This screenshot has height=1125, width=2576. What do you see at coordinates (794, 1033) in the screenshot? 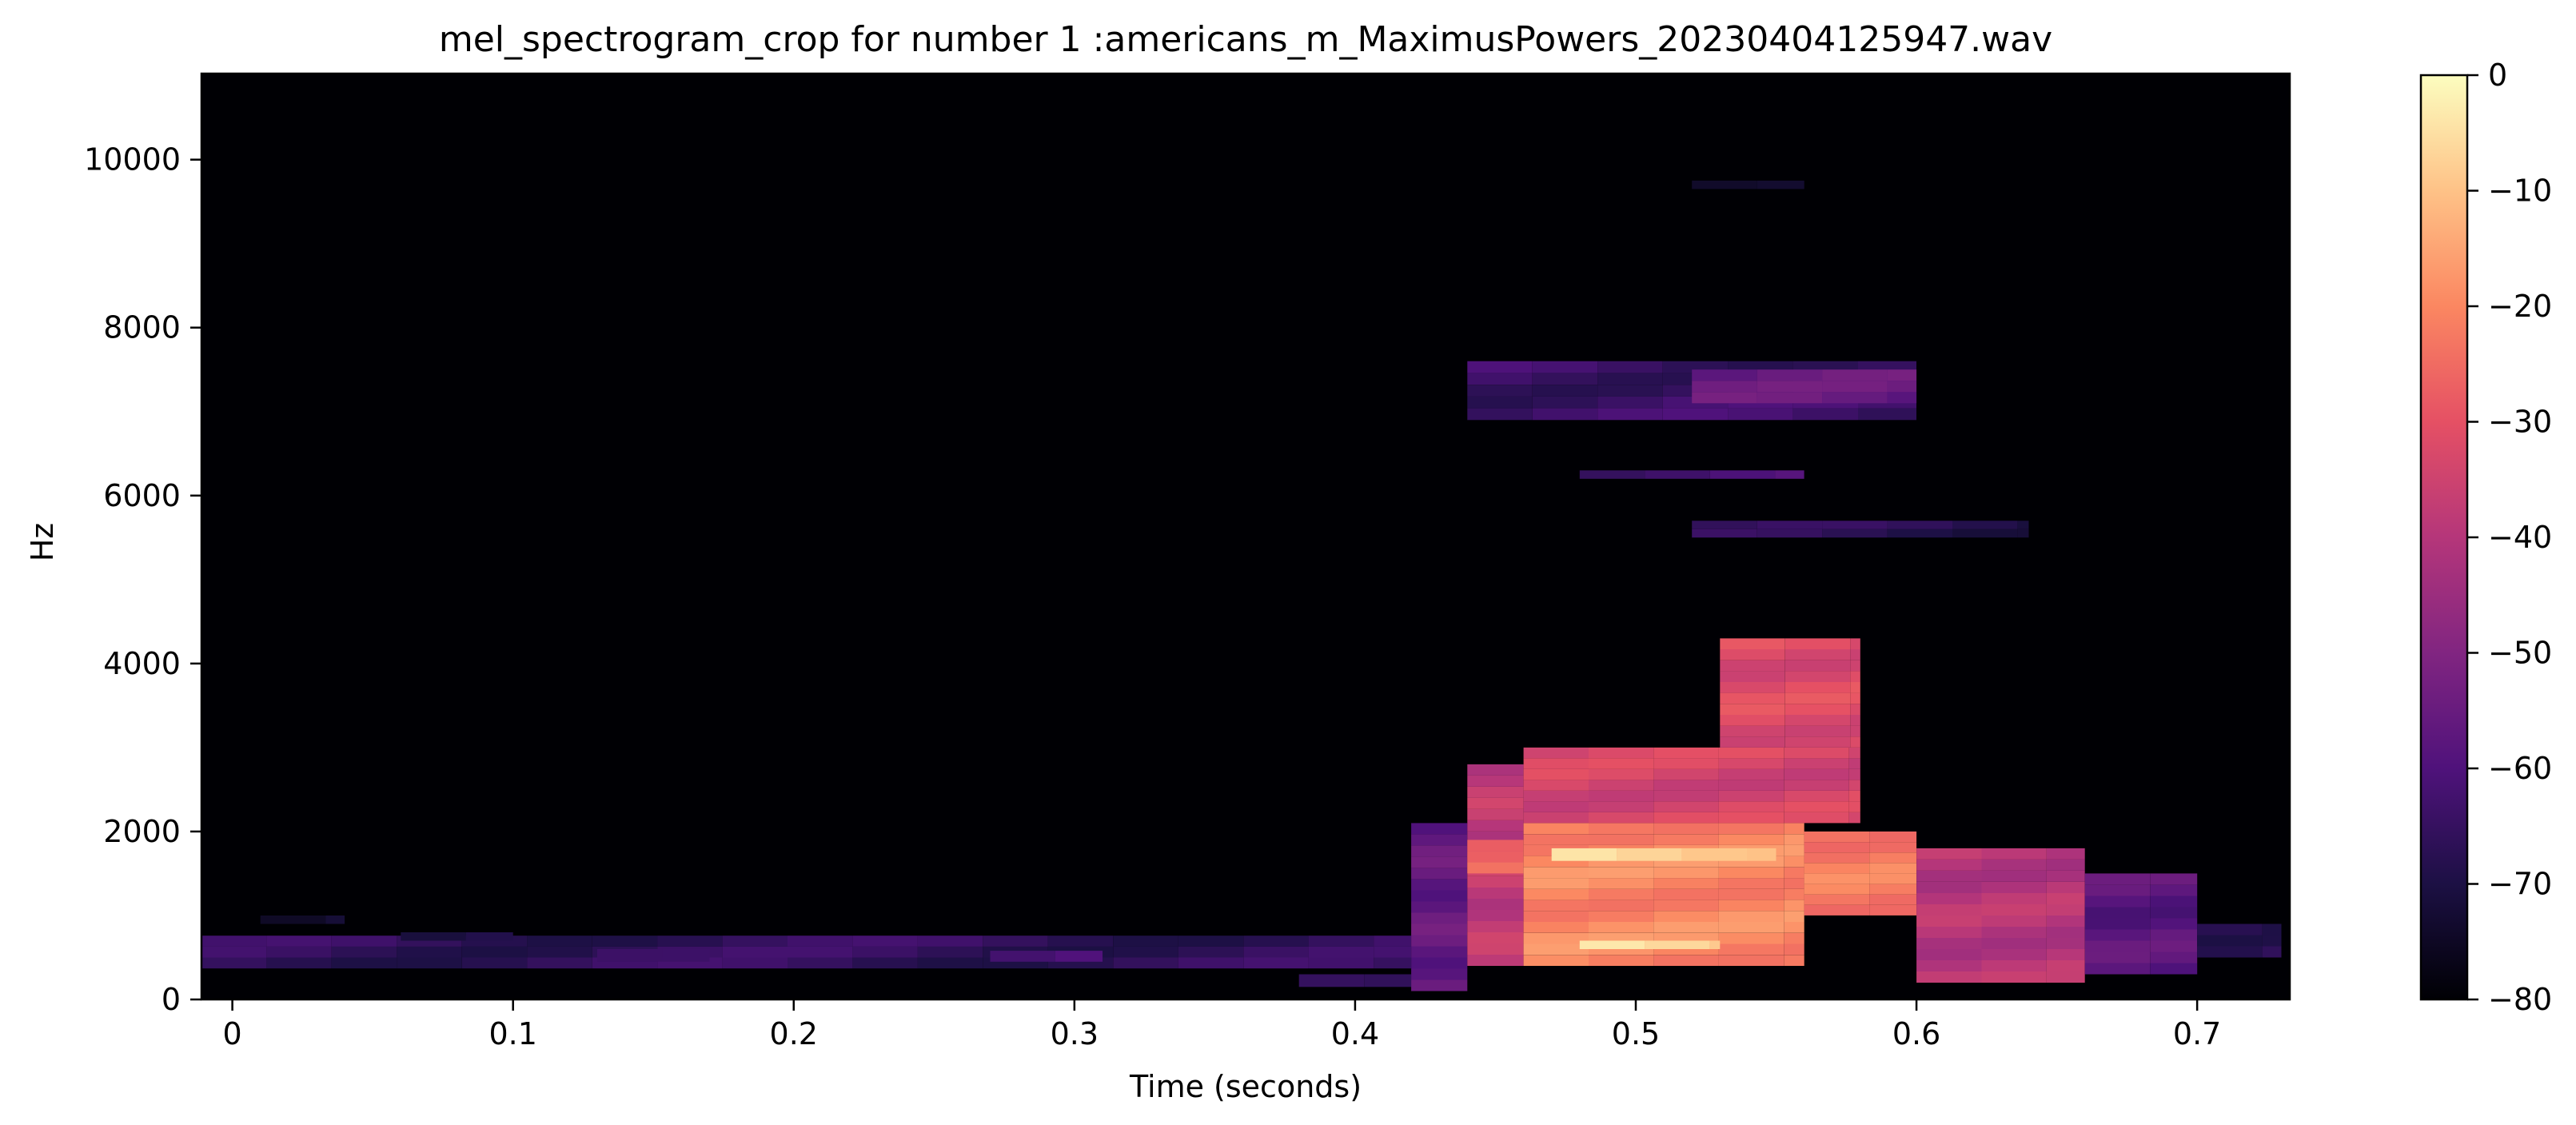
I see `x-tick-label: 0.2` at bounding box center [794, 1033].